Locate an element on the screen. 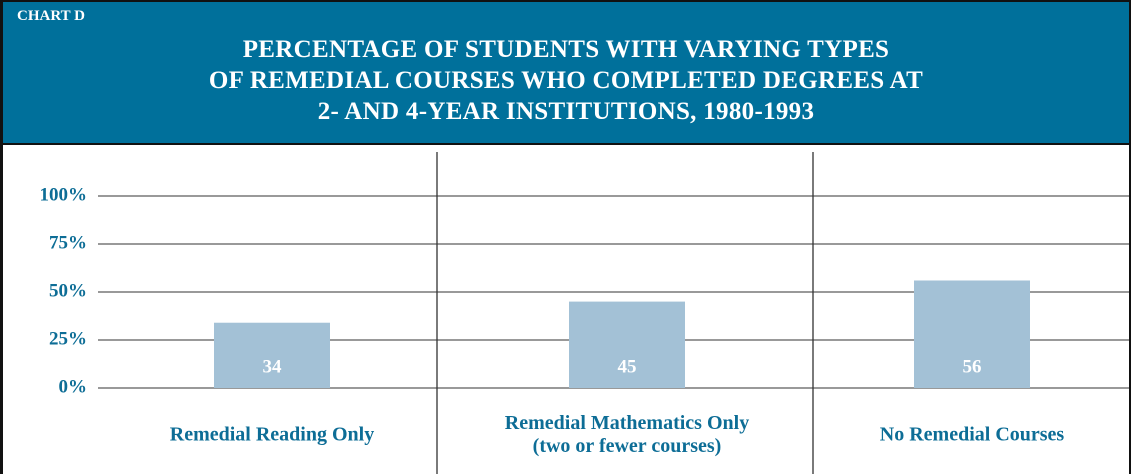 Image resolution: width=1131 pixels, height=474 pixels. x-tick-label: No Remedial Courses is located at coordinates (972, 434).